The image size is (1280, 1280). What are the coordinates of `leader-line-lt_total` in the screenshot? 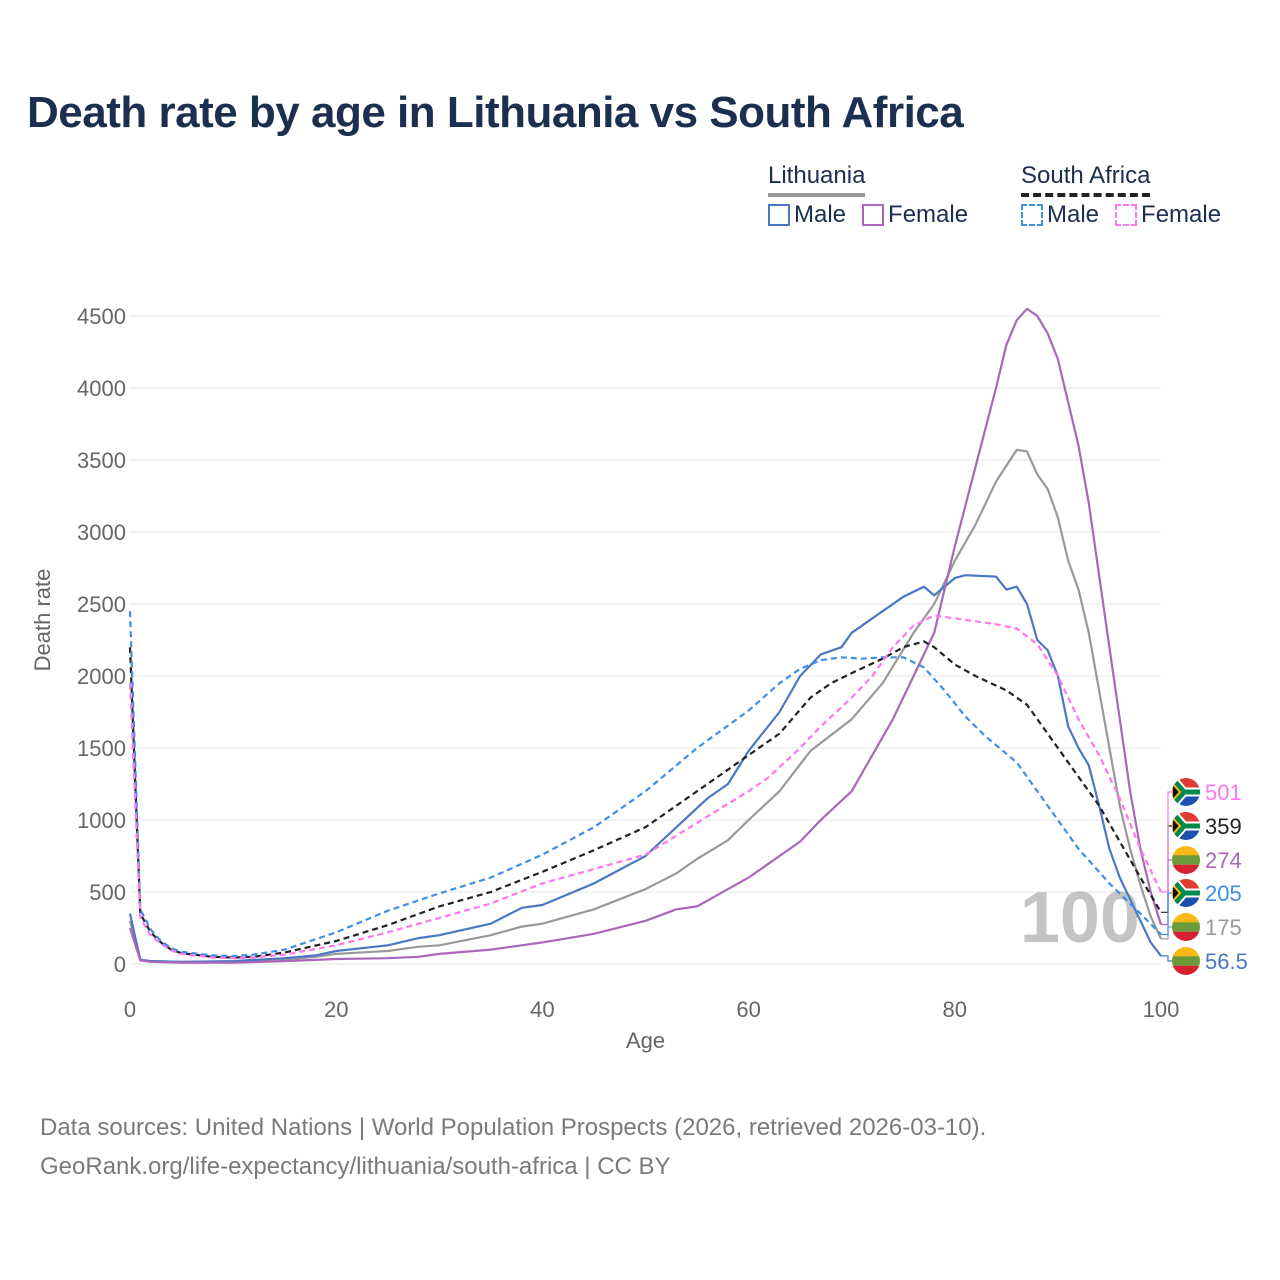 It's located at (1166, 933).